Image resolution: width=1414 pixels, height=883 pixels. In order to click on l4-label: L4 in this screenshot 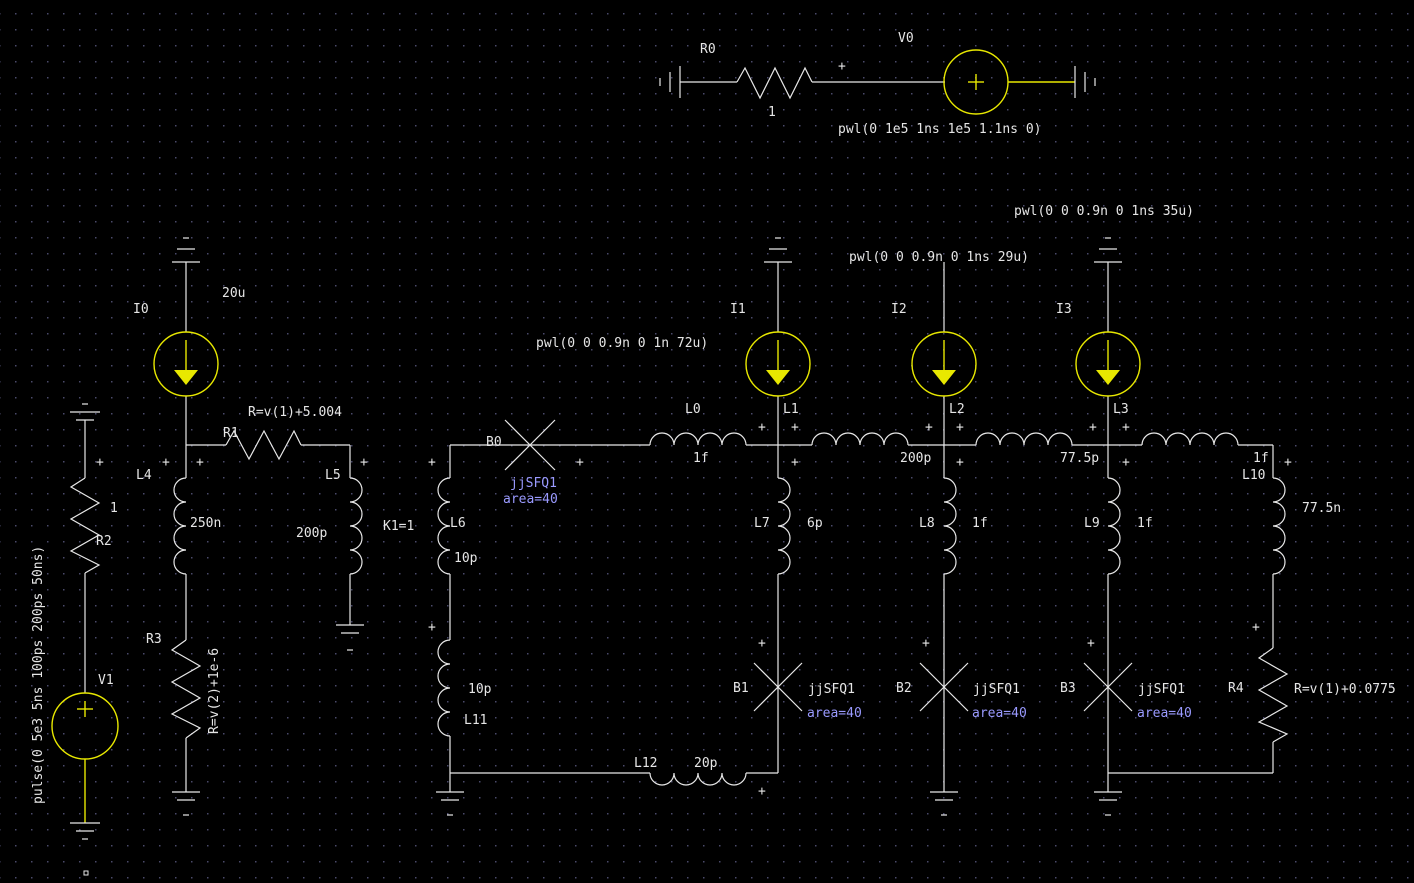, I will do `click(144, 475)`.